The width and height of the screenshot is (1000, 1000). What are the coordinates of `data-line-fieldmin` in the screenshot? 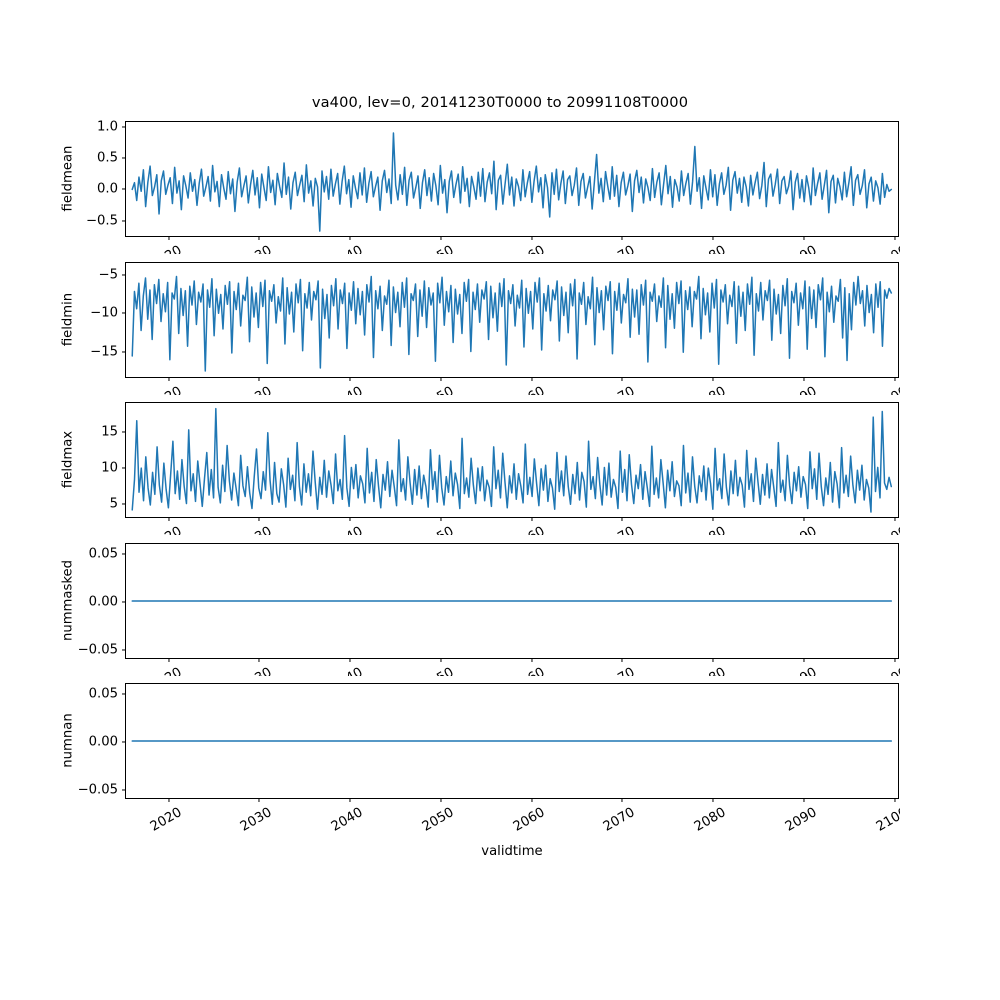 It's located at (511, 324).